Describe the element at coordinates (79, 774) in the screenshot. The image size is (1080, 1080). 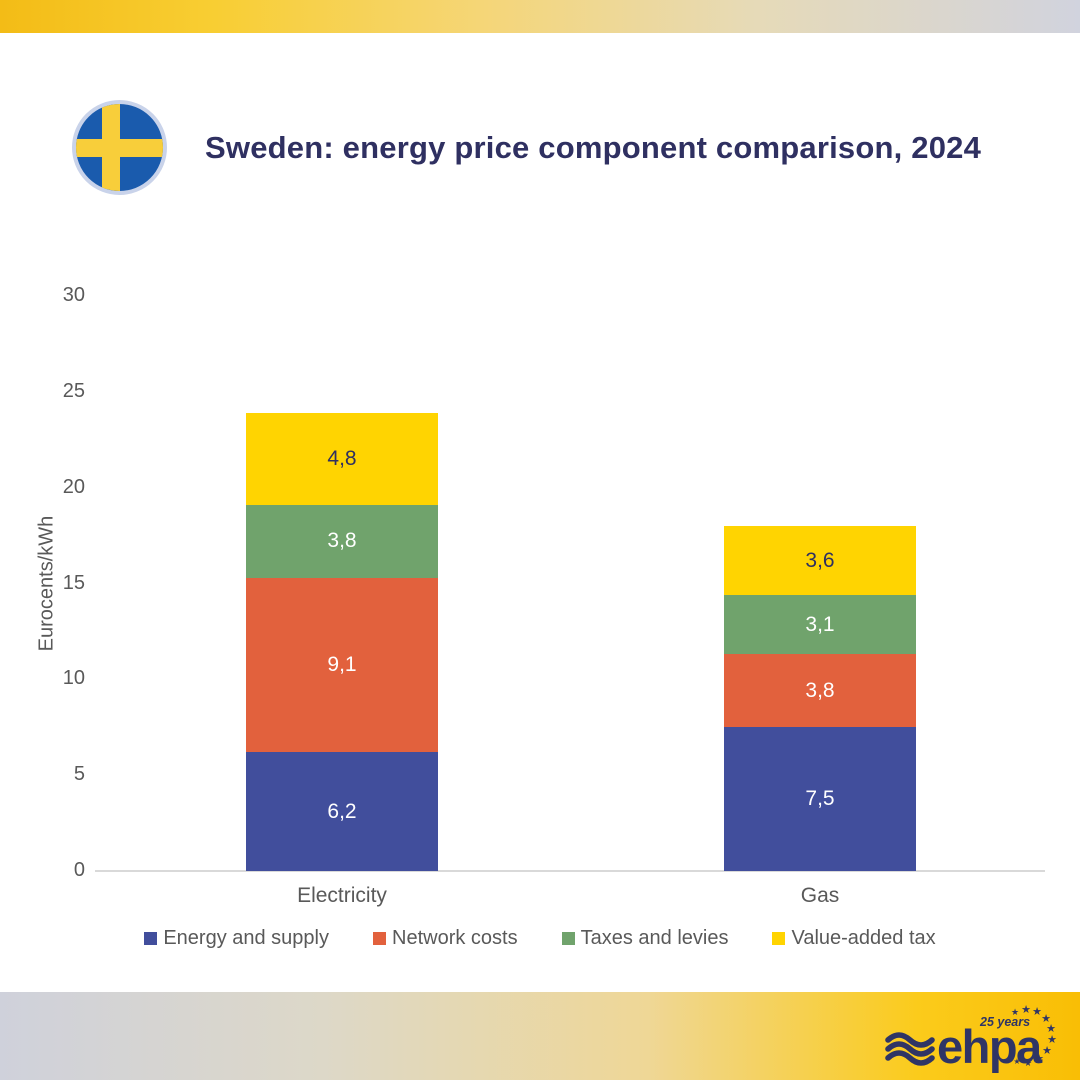
I see `y-axis-tick-label: 5` at that location.